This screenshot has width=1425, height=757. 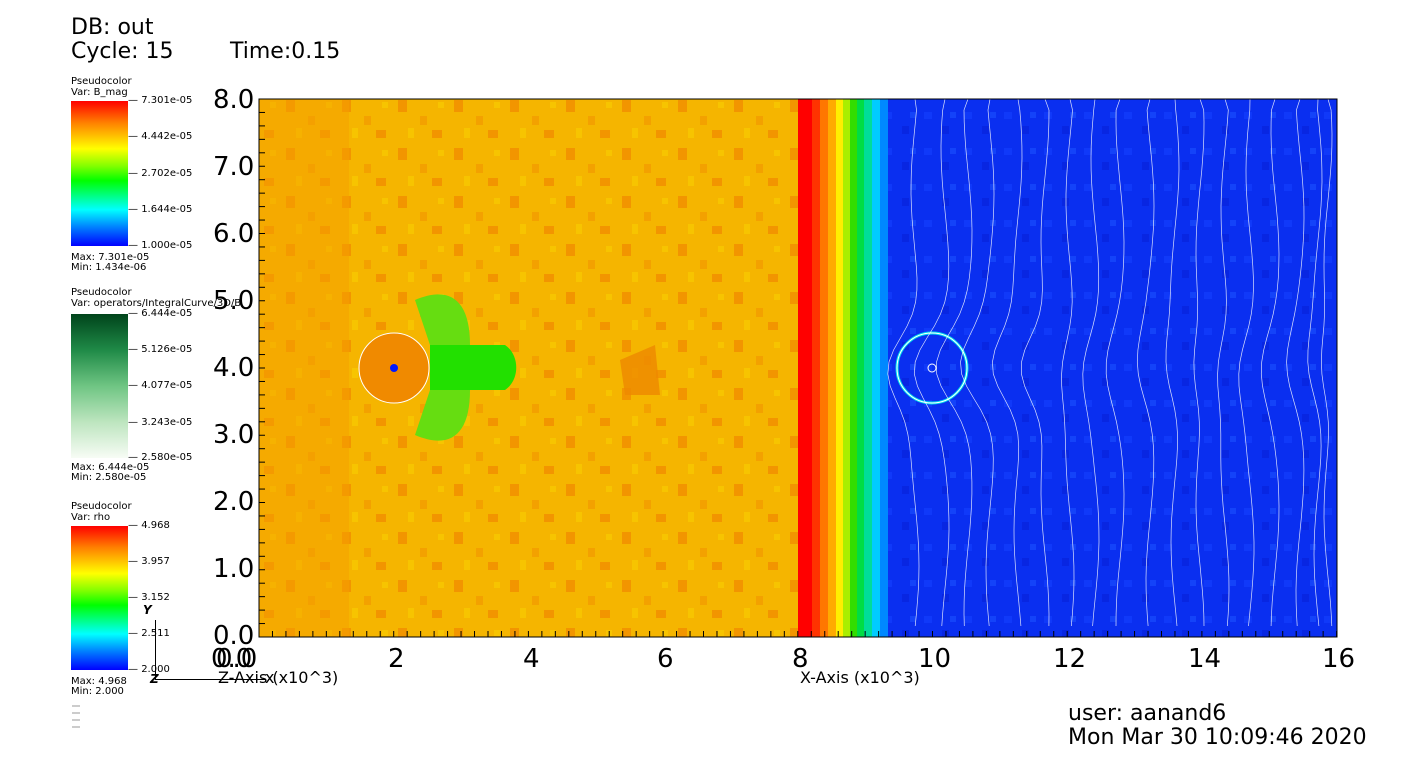 I want to click on legend-tick: — 7.301e-05, so click(x=160, y=100).